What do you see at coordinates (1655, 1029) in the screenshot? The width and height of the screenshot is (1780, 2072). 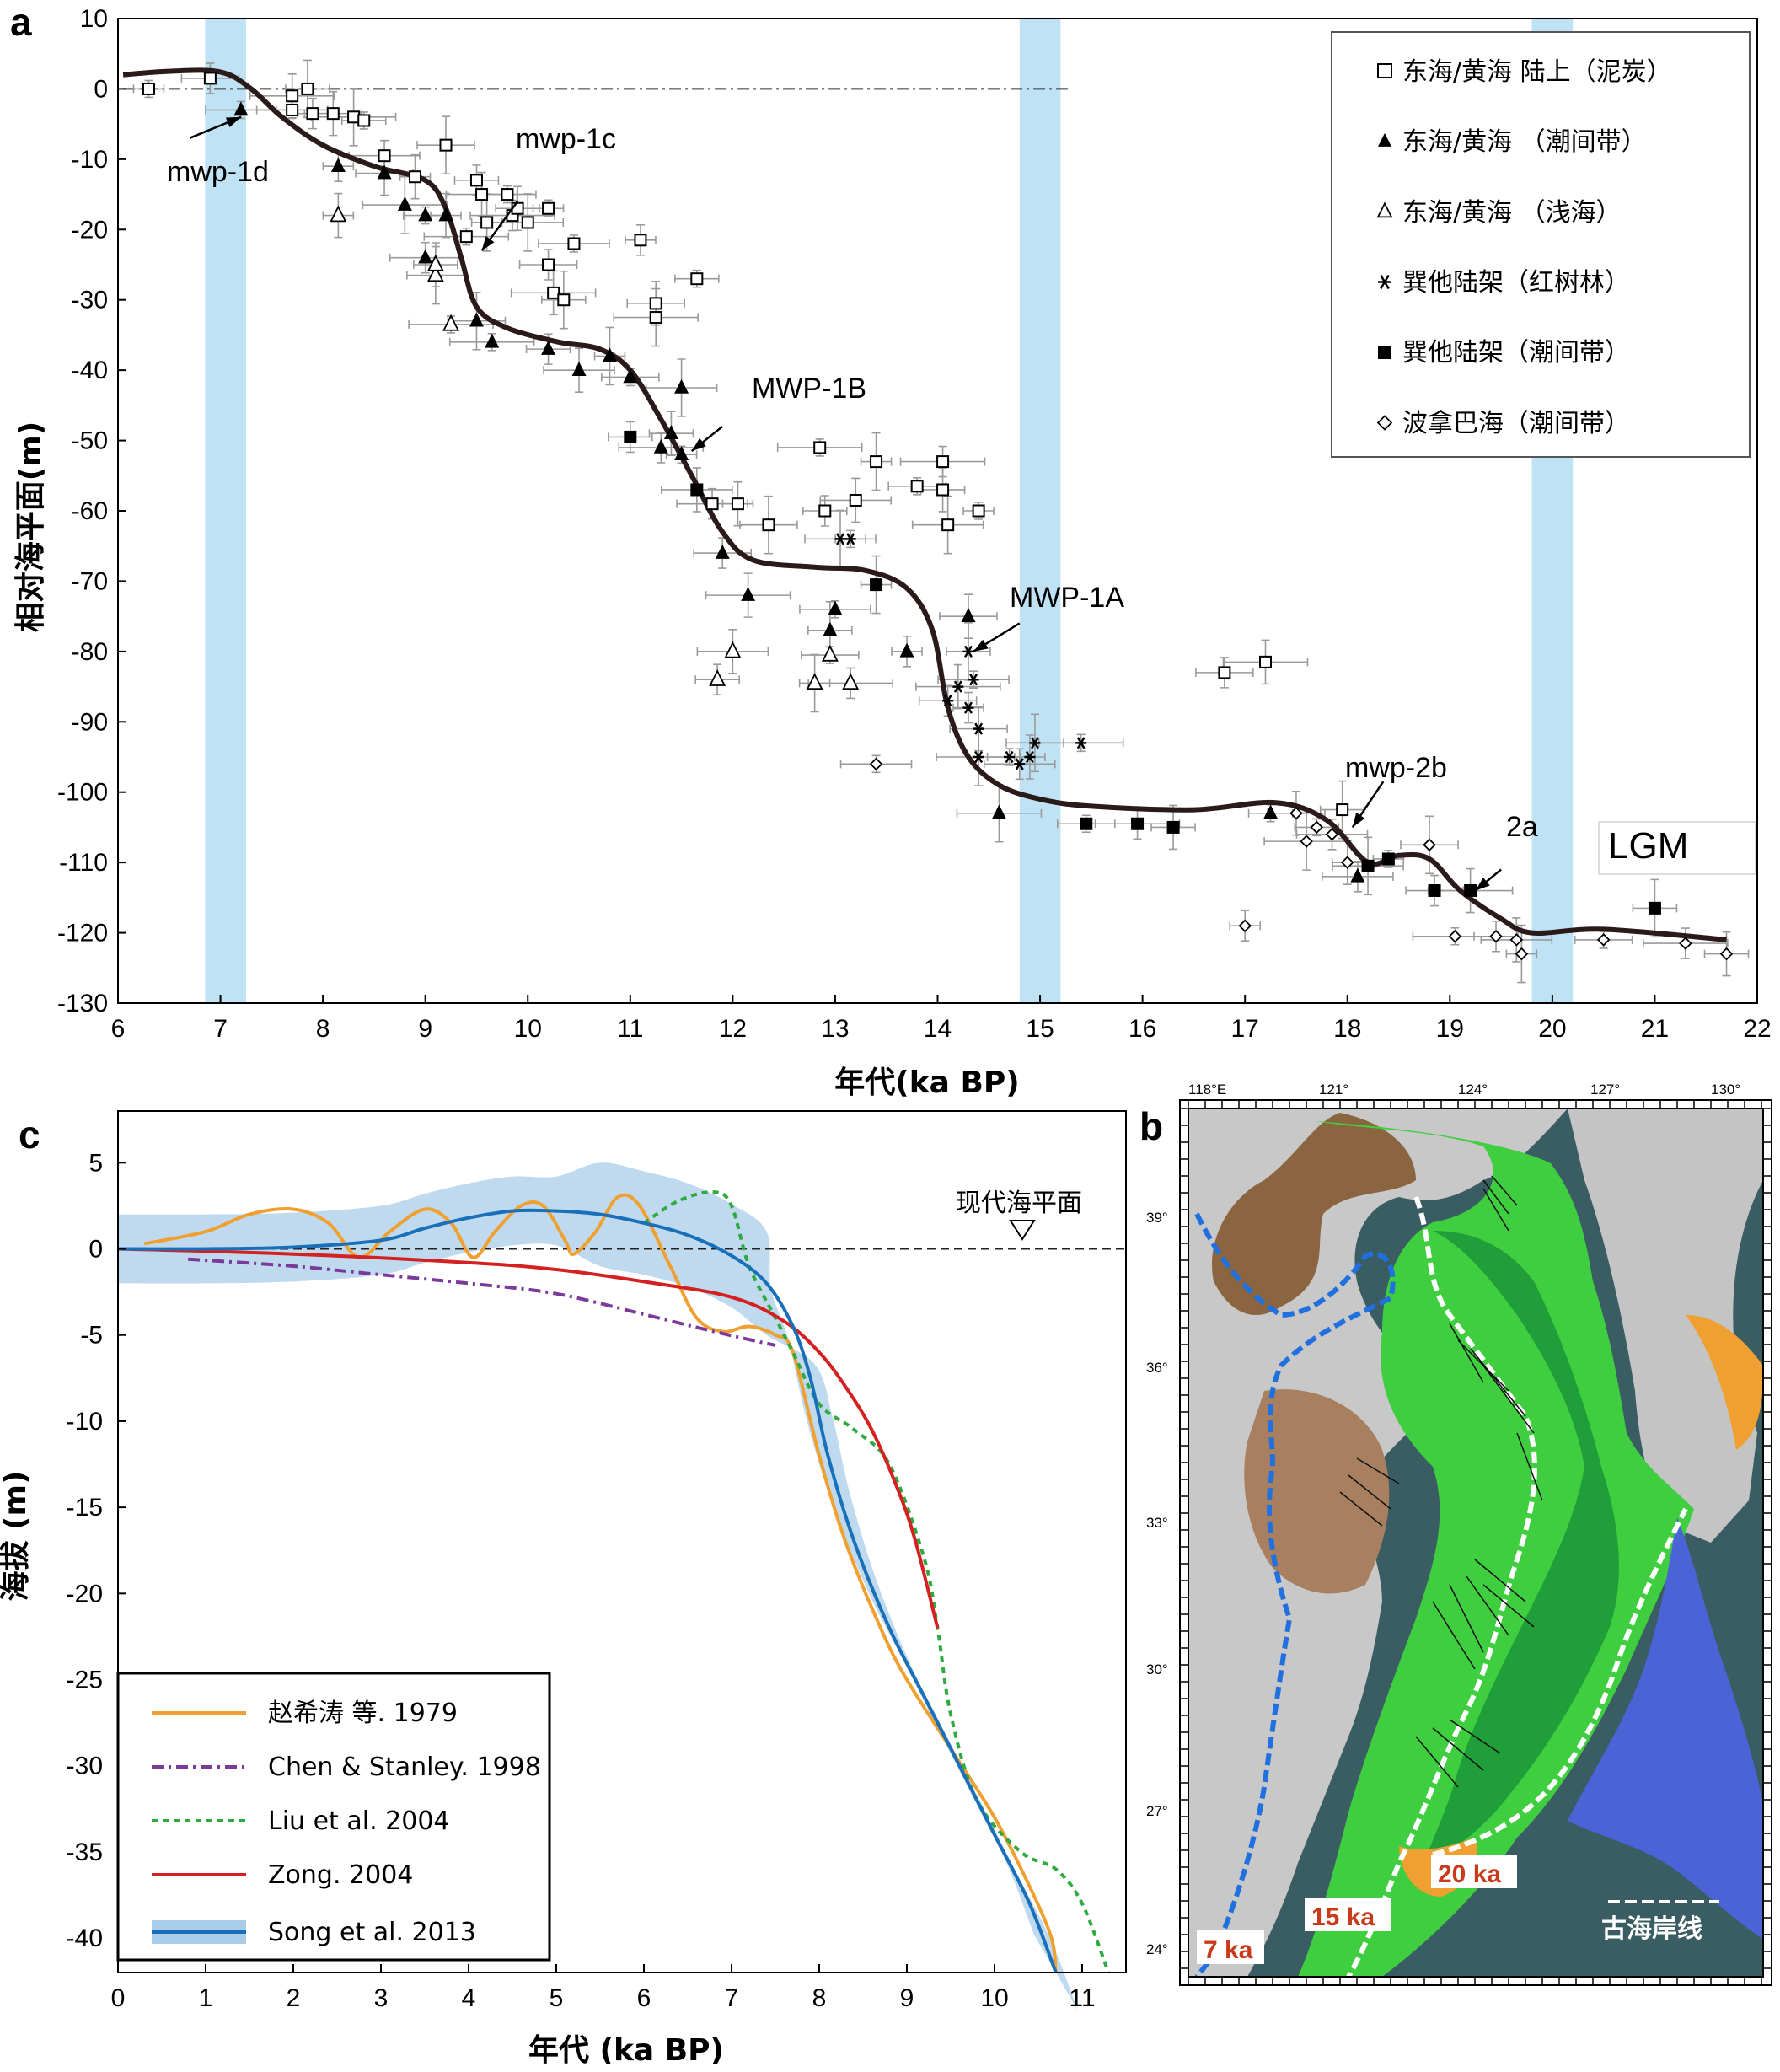 I see `x-tick-label: 21` at bounding box center [1655, 1029].